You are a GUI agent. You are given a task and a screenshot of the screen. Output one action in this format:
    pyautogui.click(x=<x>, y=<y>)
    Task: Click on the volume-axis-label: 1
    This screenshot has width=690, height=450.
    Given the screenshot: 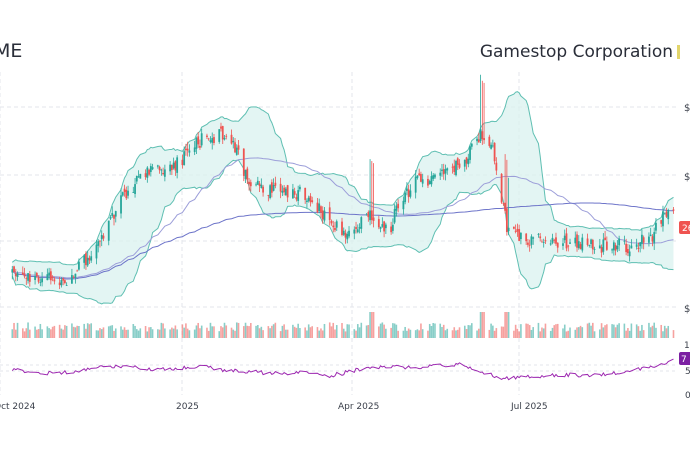 What is the action you would take?
    pyautogui.click(x=687, y=346)
    